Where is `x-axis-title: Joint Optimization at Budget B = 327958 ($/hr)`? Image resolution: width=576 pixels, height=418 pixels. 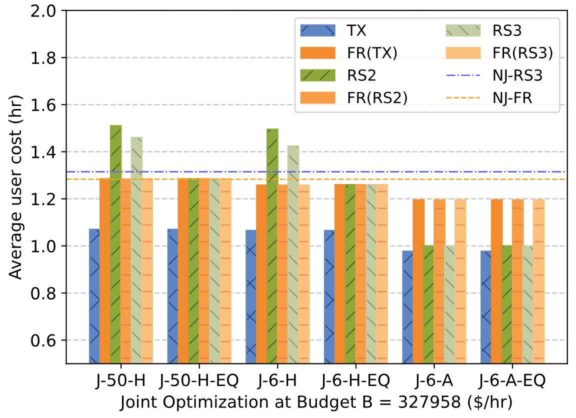 x-axis-title: Joint Optimization at Budget B = 327958 ($/hr) is located at coordinates (315, 403).